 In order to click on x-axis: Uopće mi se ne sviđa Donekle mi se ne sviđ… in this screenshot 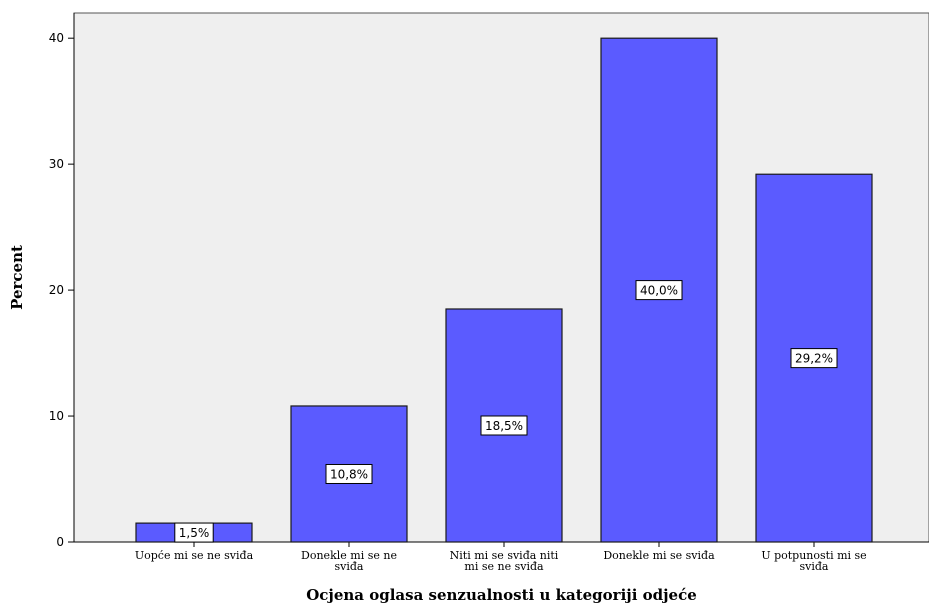, I will do `click(501, 557)`.